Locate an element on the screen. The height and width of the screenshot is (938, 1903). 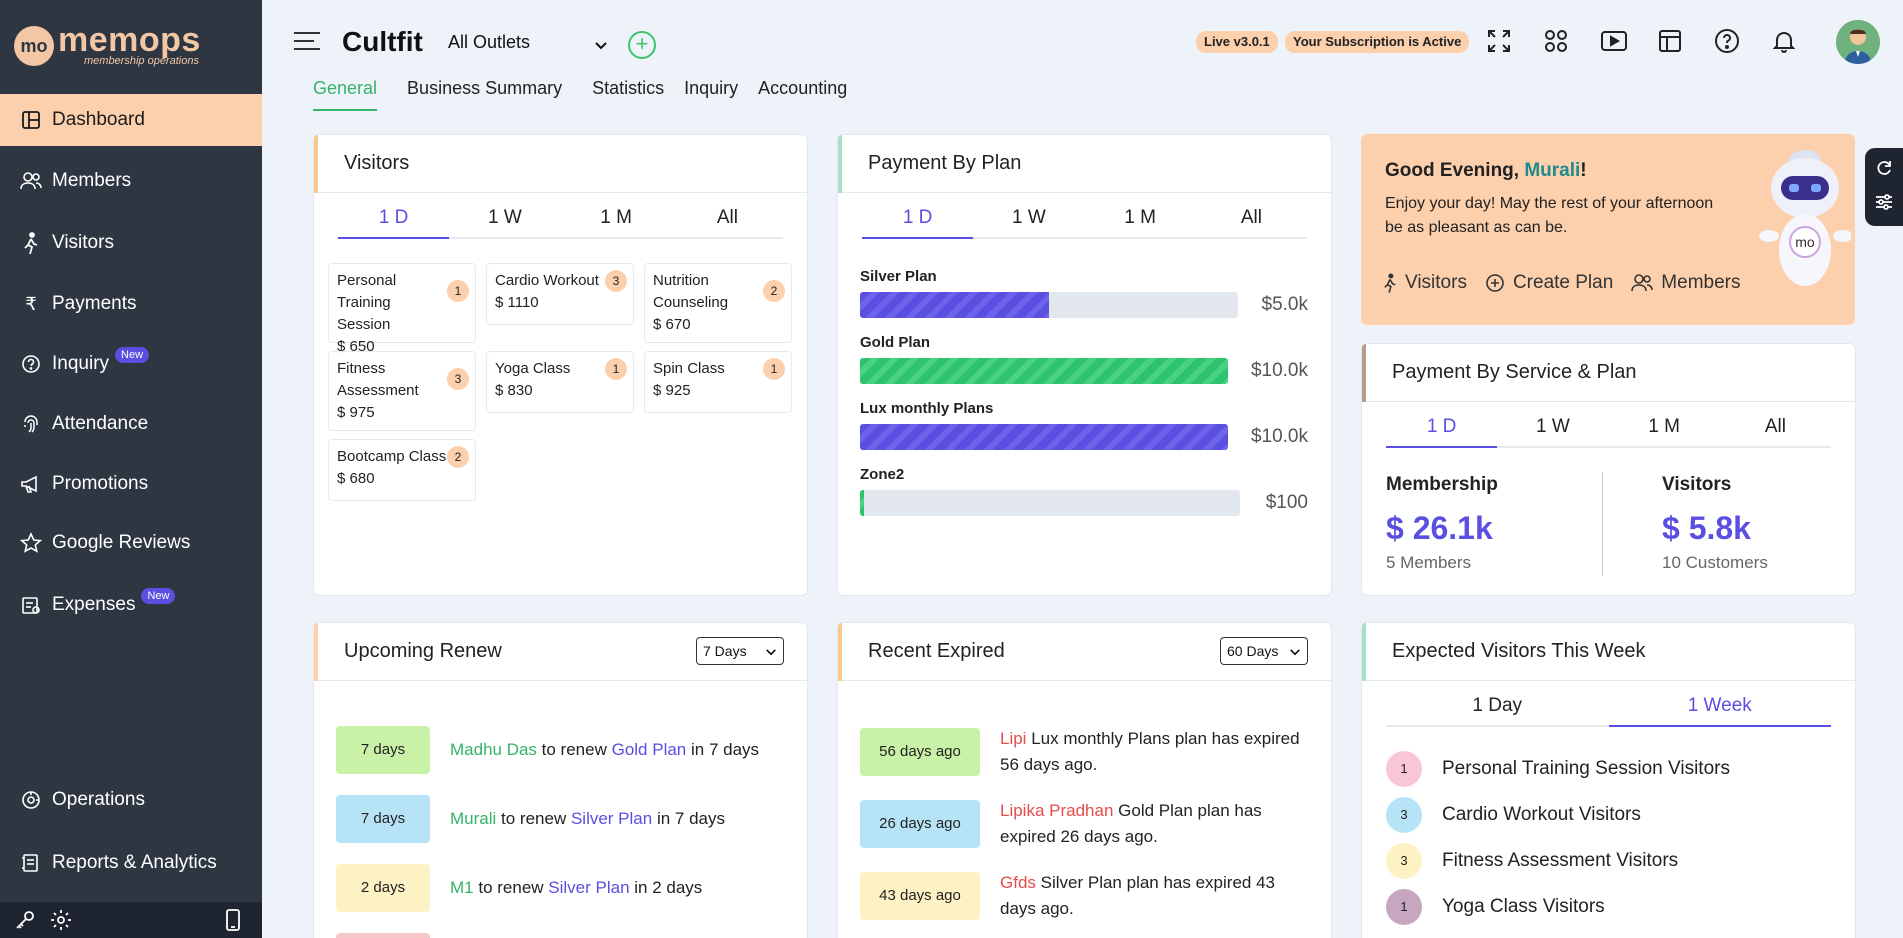
member-link: Murali is located at coordinates (473, 818).